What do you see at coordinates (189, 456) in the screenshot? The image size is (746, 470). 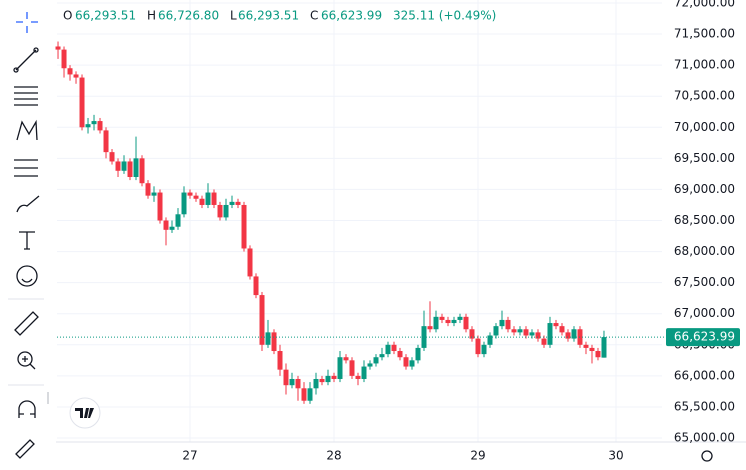 I see `x-tick-label: 27` at bounding box center [189, 456].